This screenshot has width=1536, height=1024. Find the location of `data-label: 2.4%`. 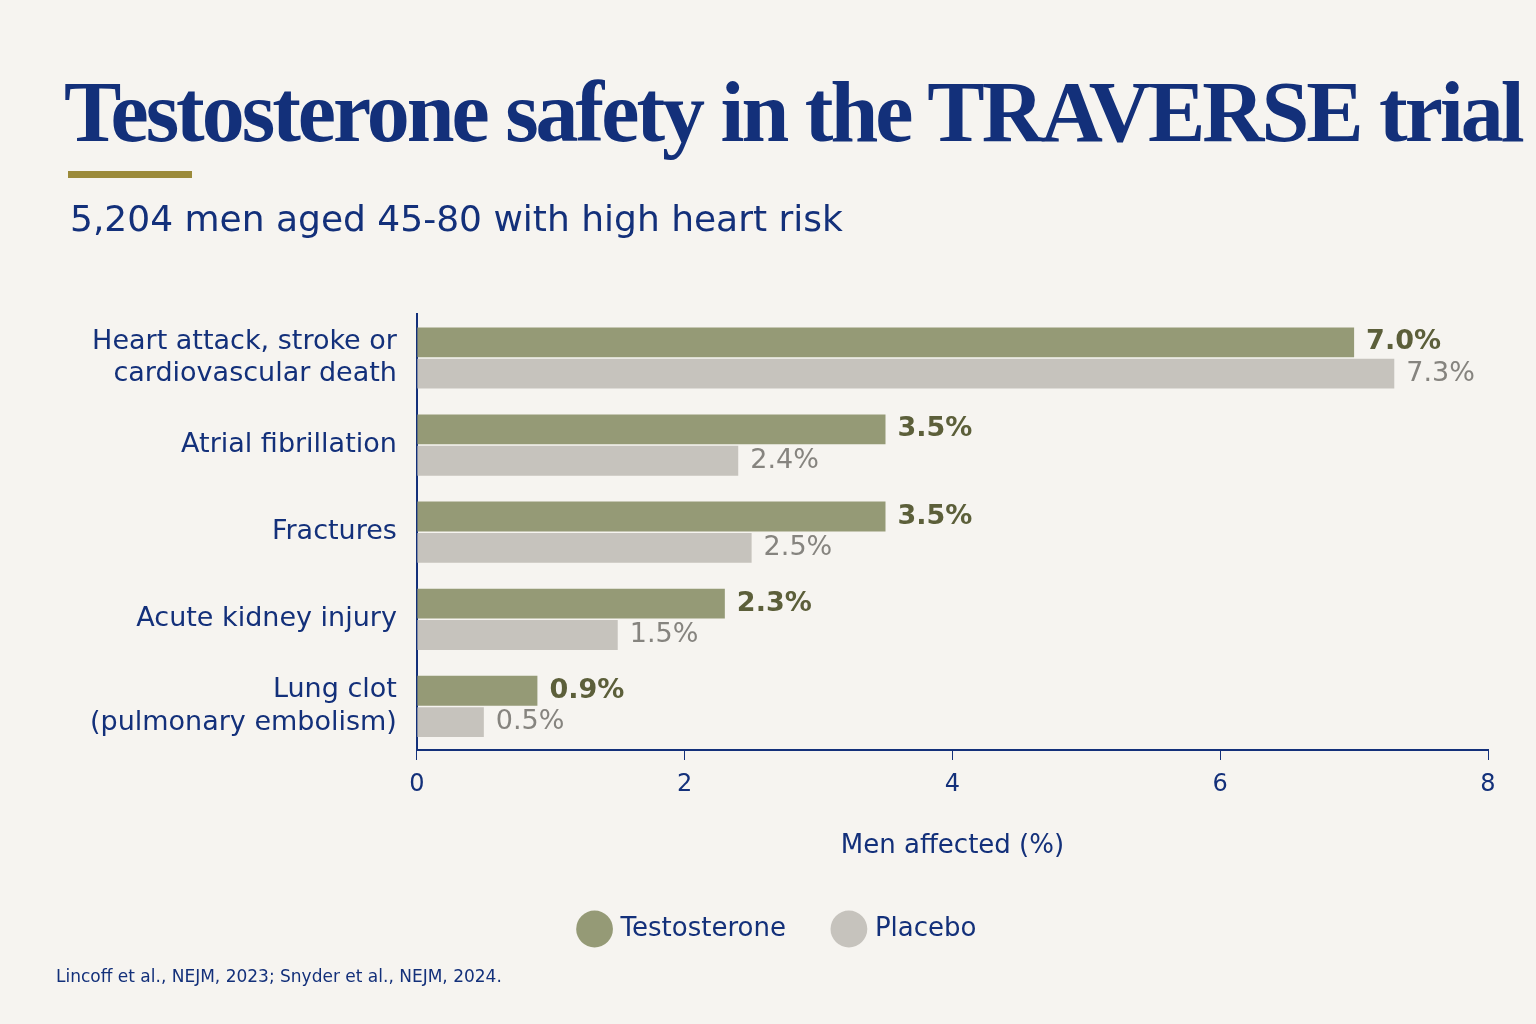

data-label: 2.4% is located at coordinates (784, 458).